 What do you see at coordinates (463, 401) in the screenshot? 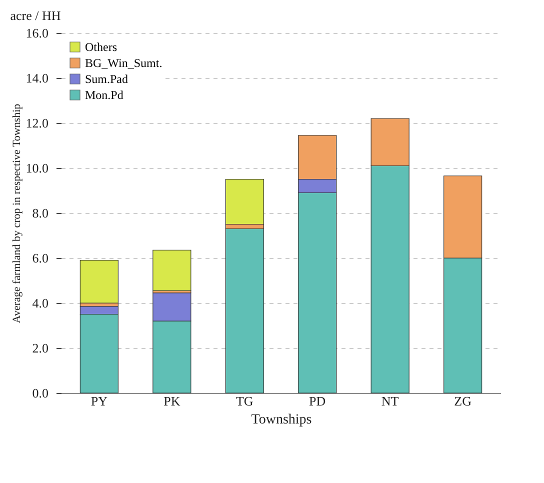
I see `x-tick-label: ZG` at bounding box center [463, 401].